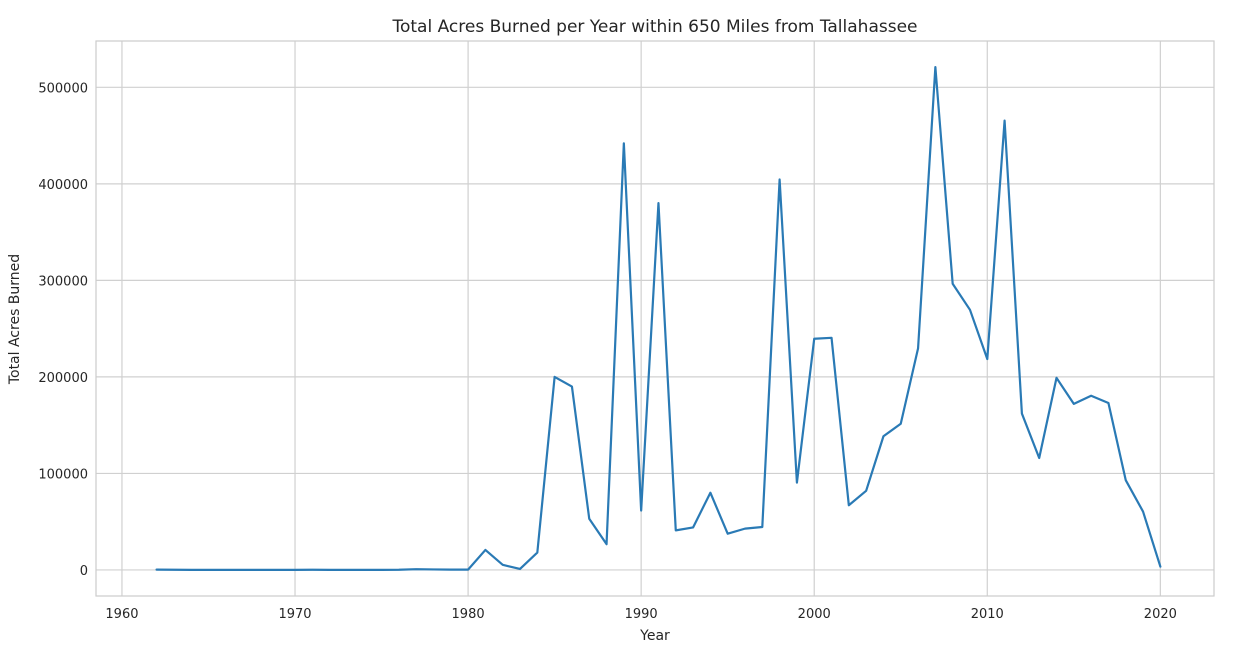  Describe the element at coordinates (1160, 614) in the screenshot. I see `x-tick-label: 2020` at that location.